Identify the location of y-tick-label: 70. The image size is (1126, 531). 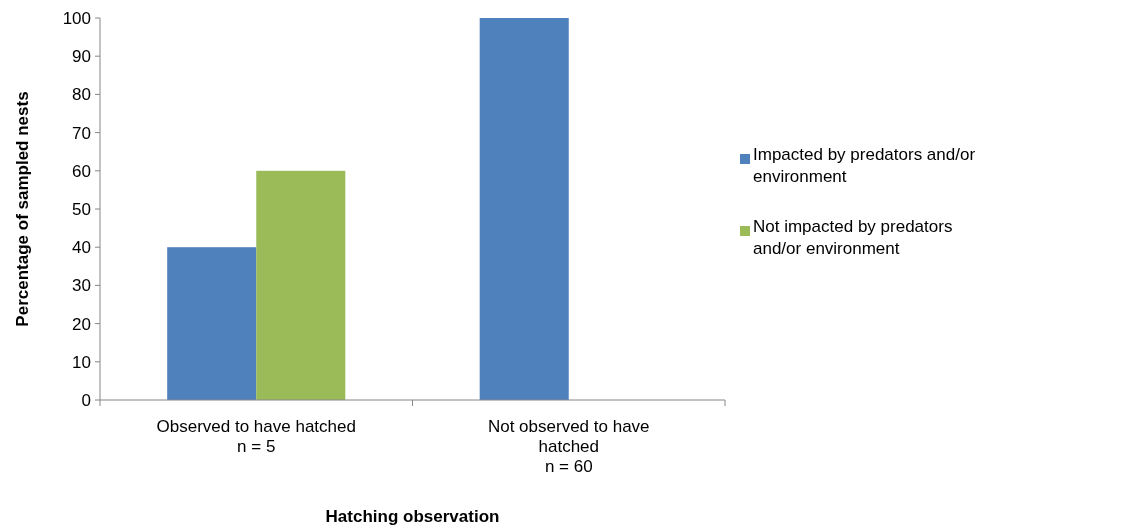
(81, 133).